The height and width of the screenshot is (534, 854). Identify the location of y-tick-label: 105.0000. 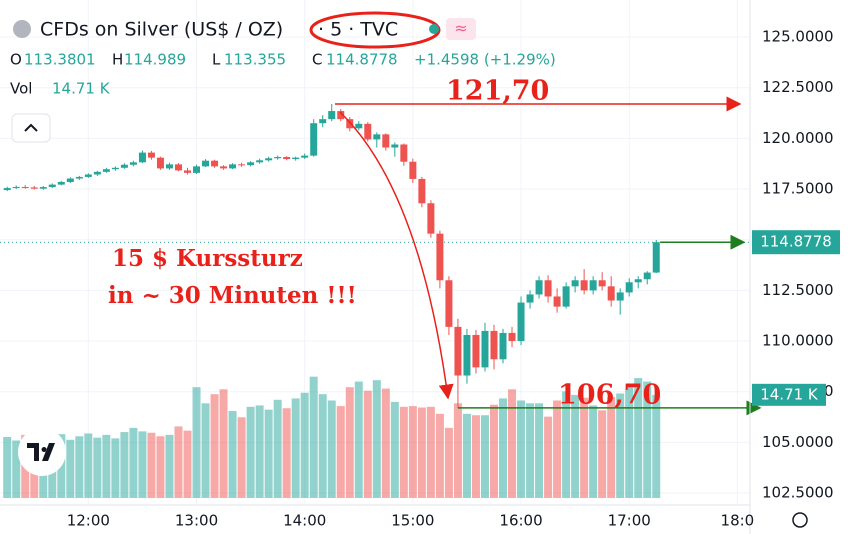
(798, 442).